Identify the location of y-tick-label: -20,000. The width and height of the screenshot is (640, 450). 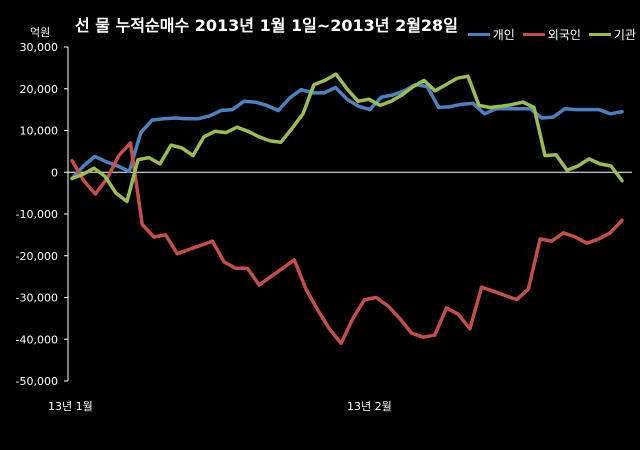
(37, 256).